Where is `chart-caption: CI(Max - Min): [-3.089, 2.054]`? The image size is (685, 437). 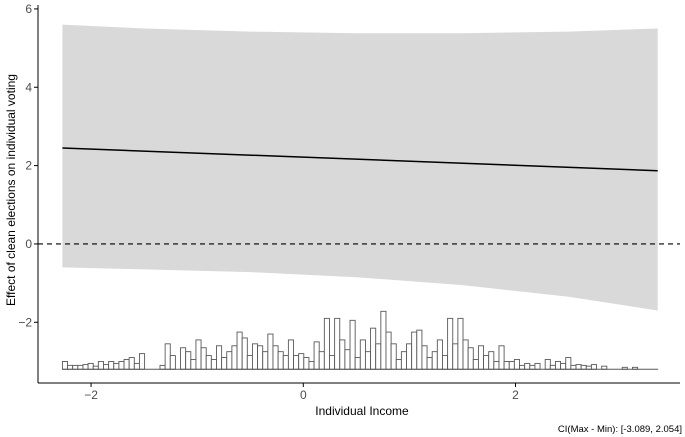 chart-caption: CI(Max - Min): [-3.089, 2.054] is located at coordinates (620, 429).